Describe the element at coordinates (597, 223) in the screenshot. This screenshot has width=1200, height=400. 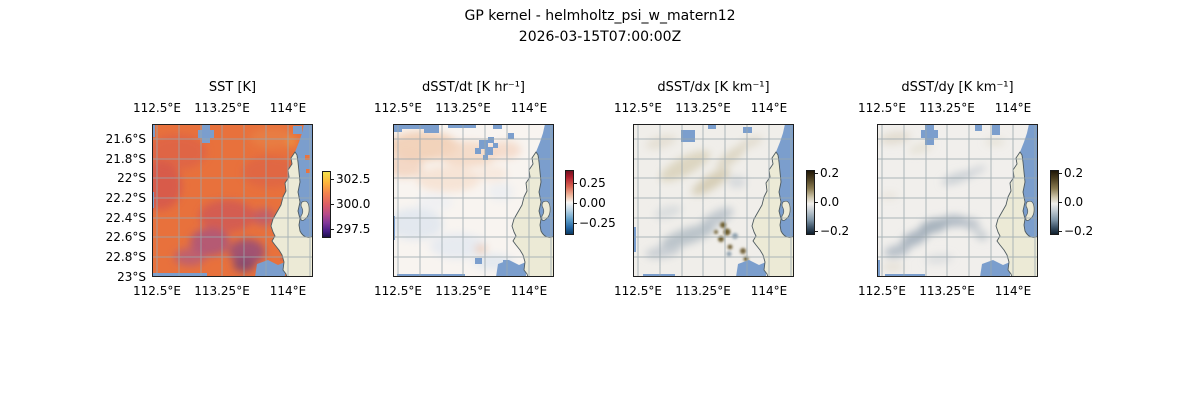
I see `colorbar-tick-label: −0.25` at that location.